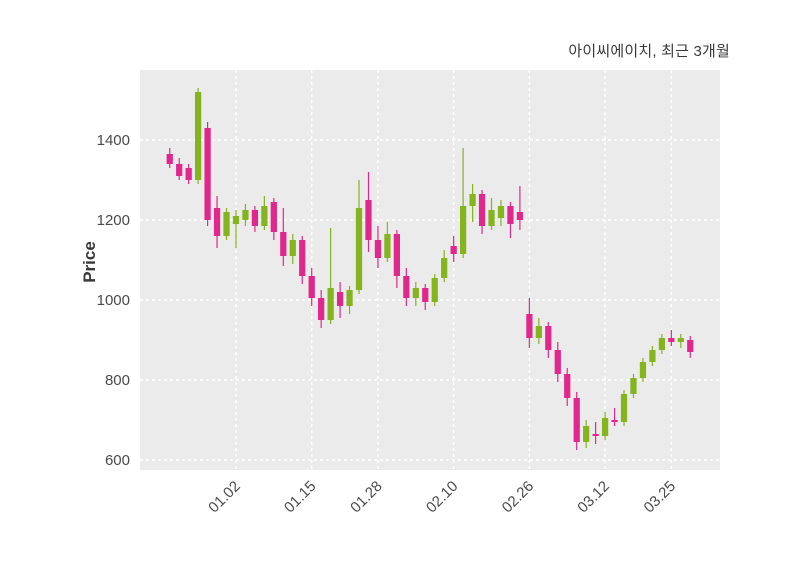 The image size is (800, 575). I want to click on chart-title: 아이씨에이치, 최근 3개월, so click(649, 51).